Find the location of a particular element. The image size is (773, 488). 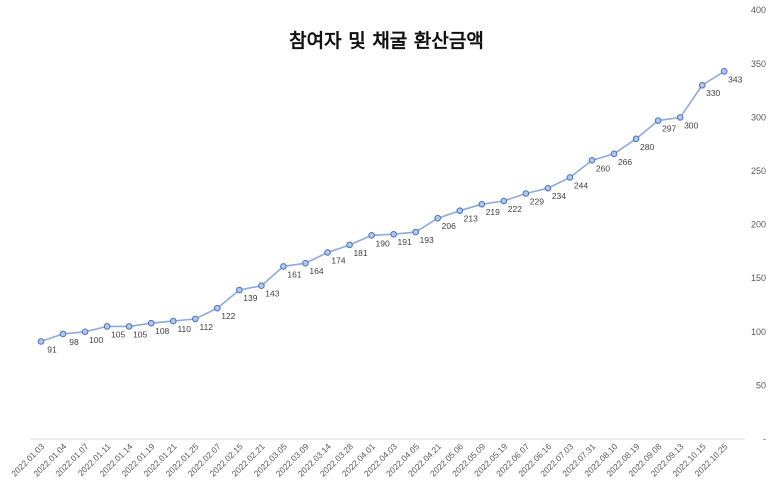

data-label: 300 is located at coordinates (691, 125).